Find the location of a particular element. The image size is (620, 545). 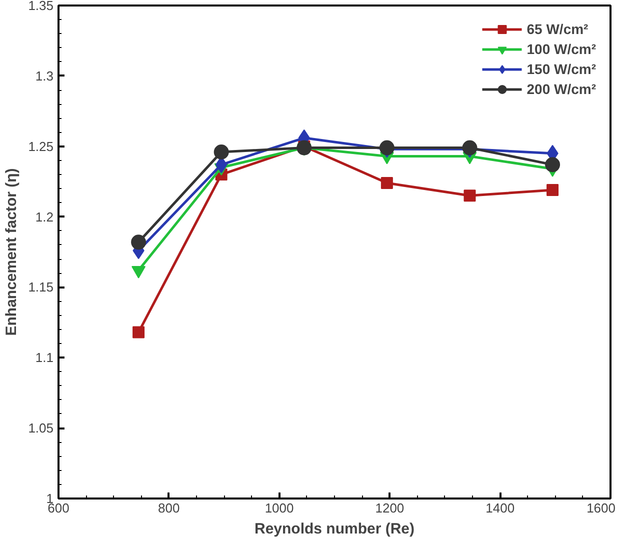

legend-label: 150 W/cm² is located at coordinates (561, 69).